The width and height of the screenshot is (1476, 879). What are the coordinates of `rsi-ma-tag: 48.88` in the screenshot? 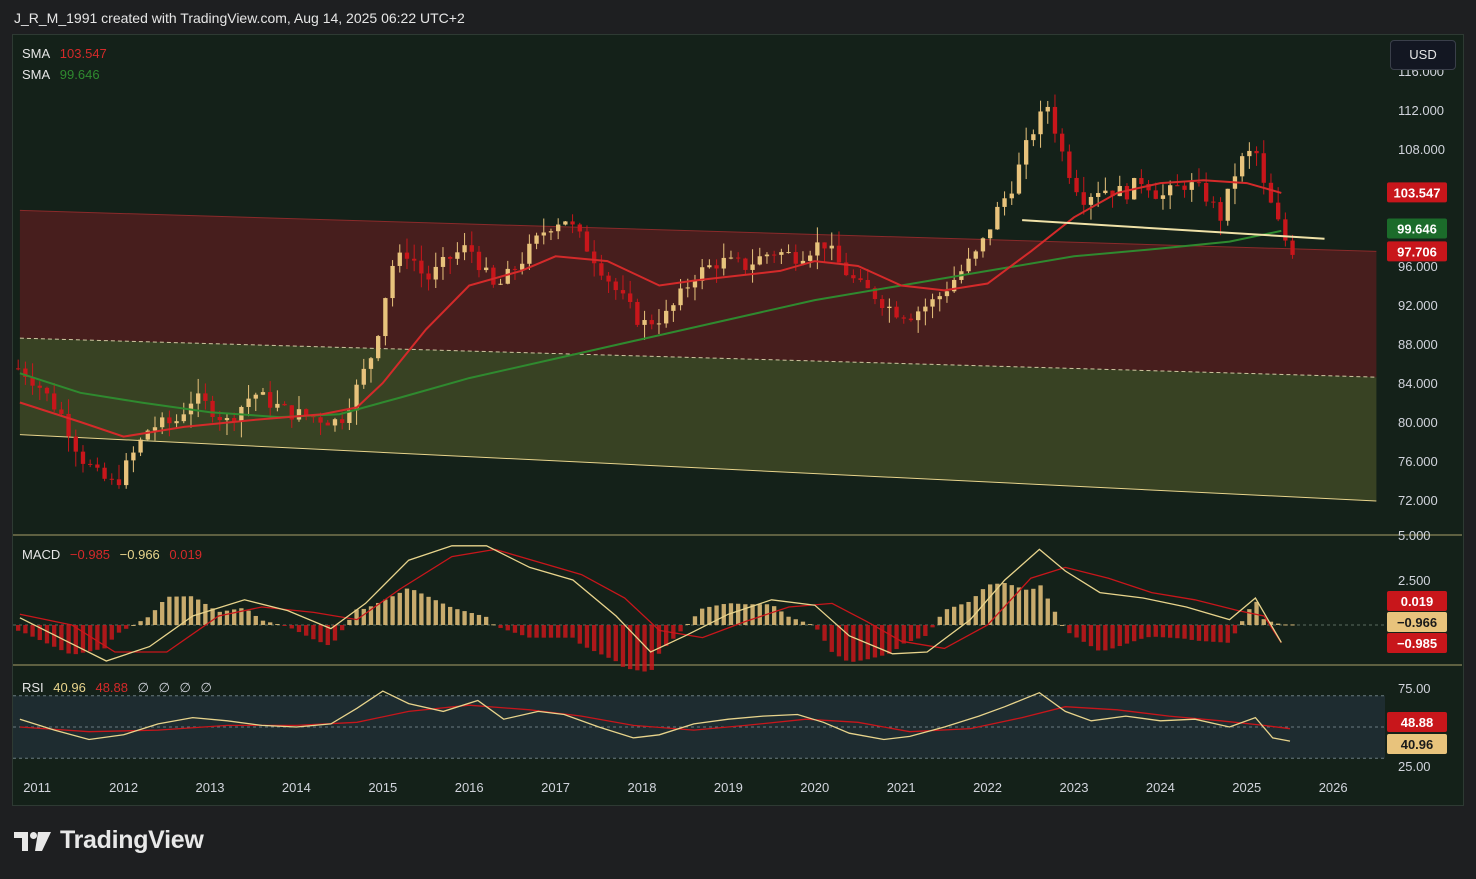 It's located at (1417, 722).